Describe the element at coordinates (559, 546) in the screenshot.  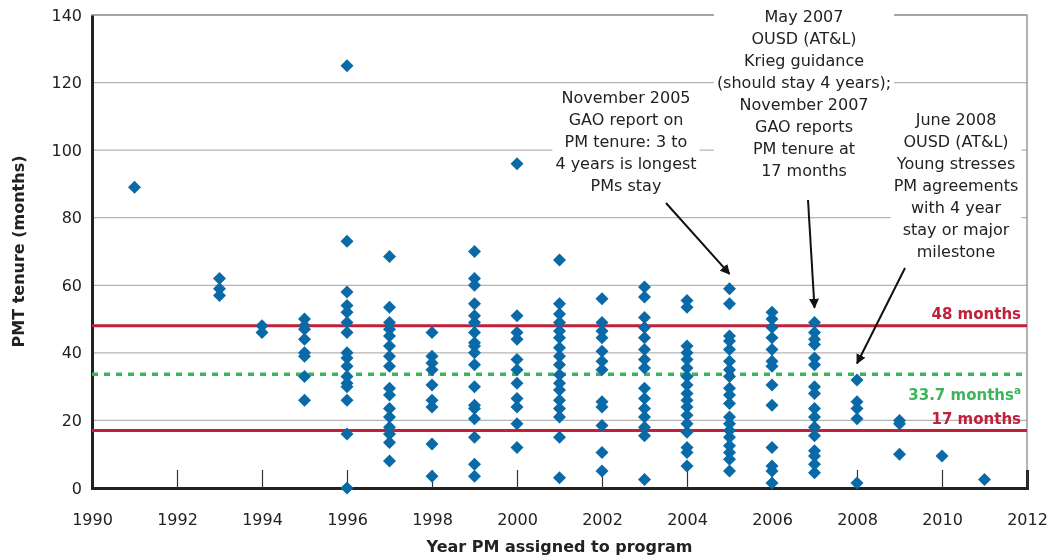
I see `x-axis-title: Year PM assigned to program` at that location.